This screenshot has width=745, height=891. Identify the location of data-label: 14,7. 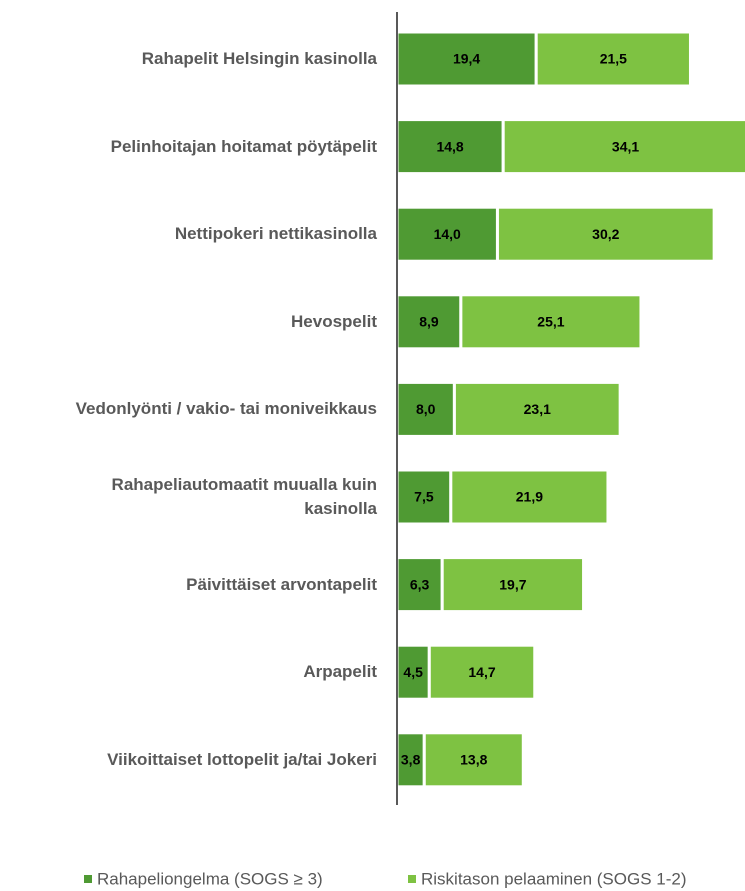
(481, 672).